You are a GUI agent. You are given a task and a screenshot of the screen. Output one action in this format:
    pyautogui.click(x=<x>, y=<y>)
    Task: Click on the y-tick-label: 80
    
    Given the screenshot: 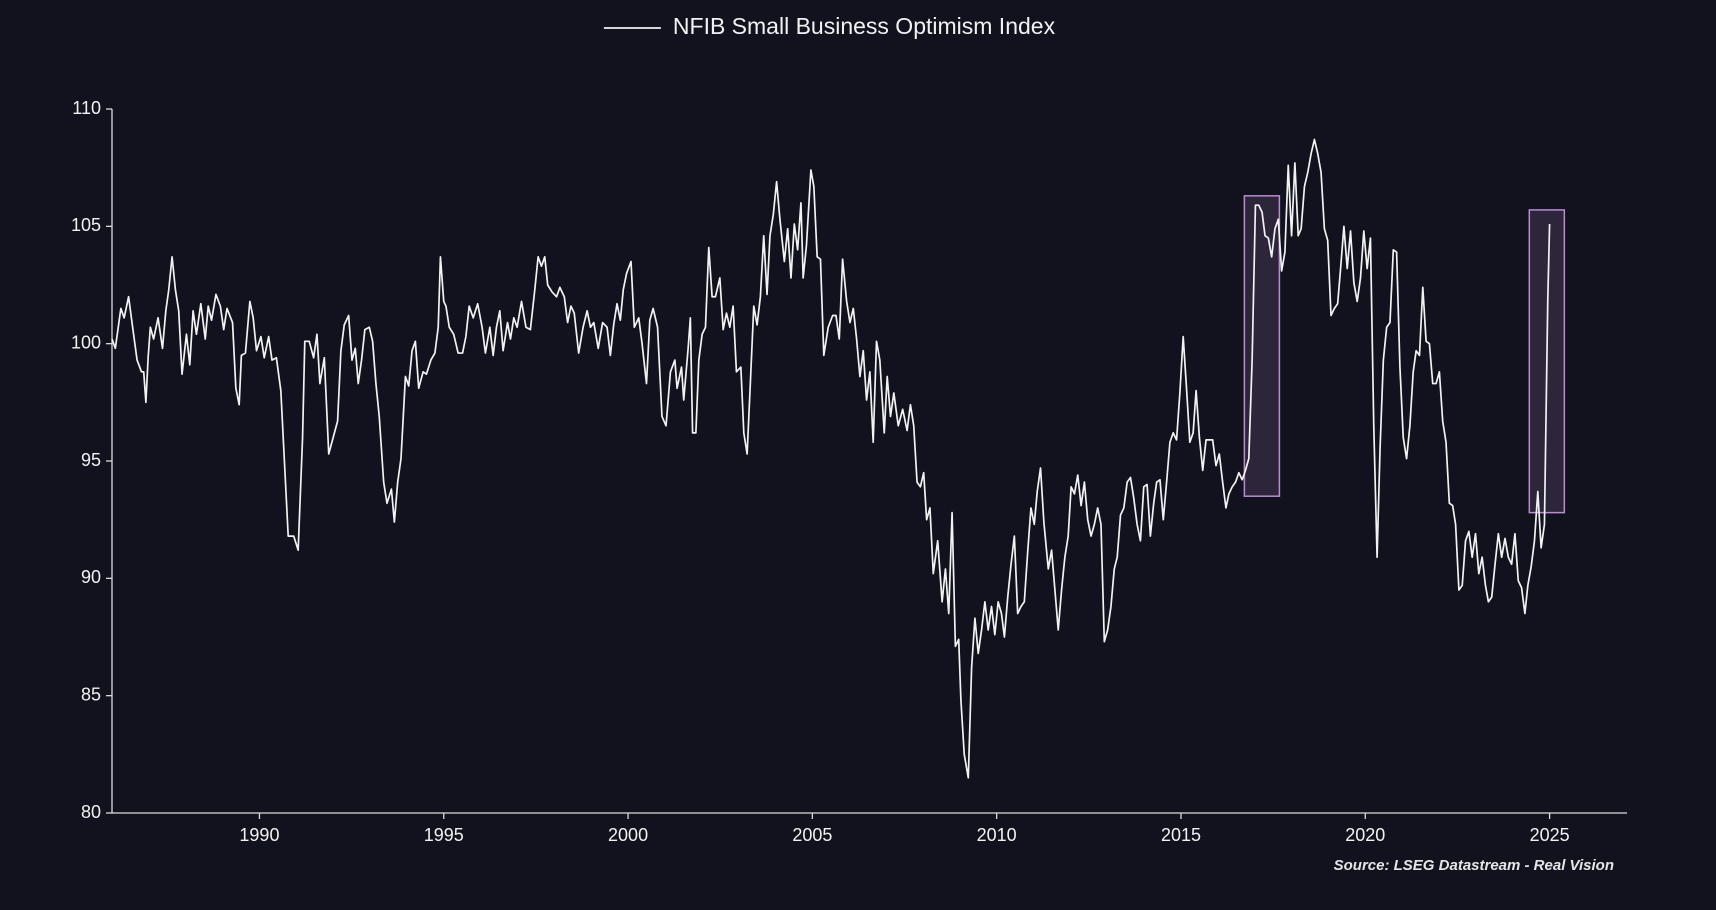 What is the action you would take?
    pyautogui.click(x=91, y=812)
    